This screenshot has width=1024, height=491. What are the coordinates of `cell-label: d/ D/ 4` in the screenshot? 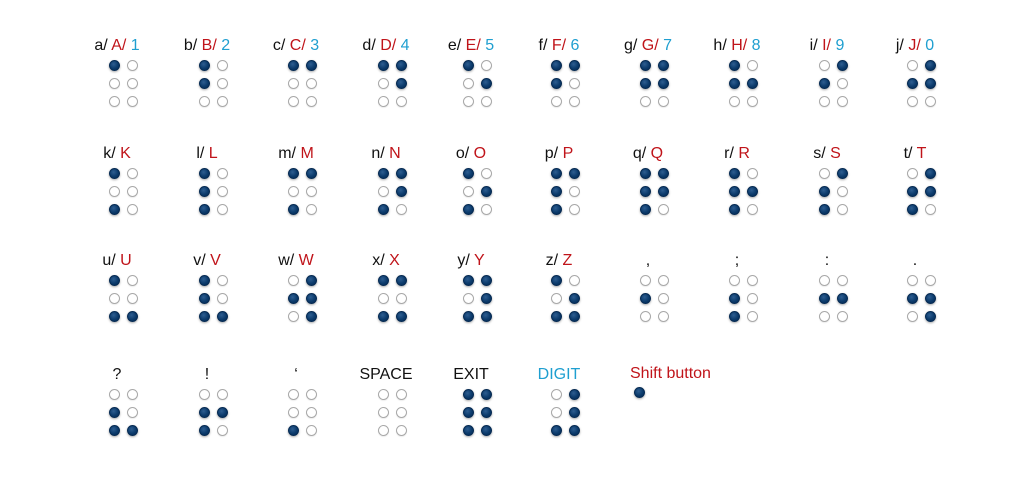 It's located at (386, 46).